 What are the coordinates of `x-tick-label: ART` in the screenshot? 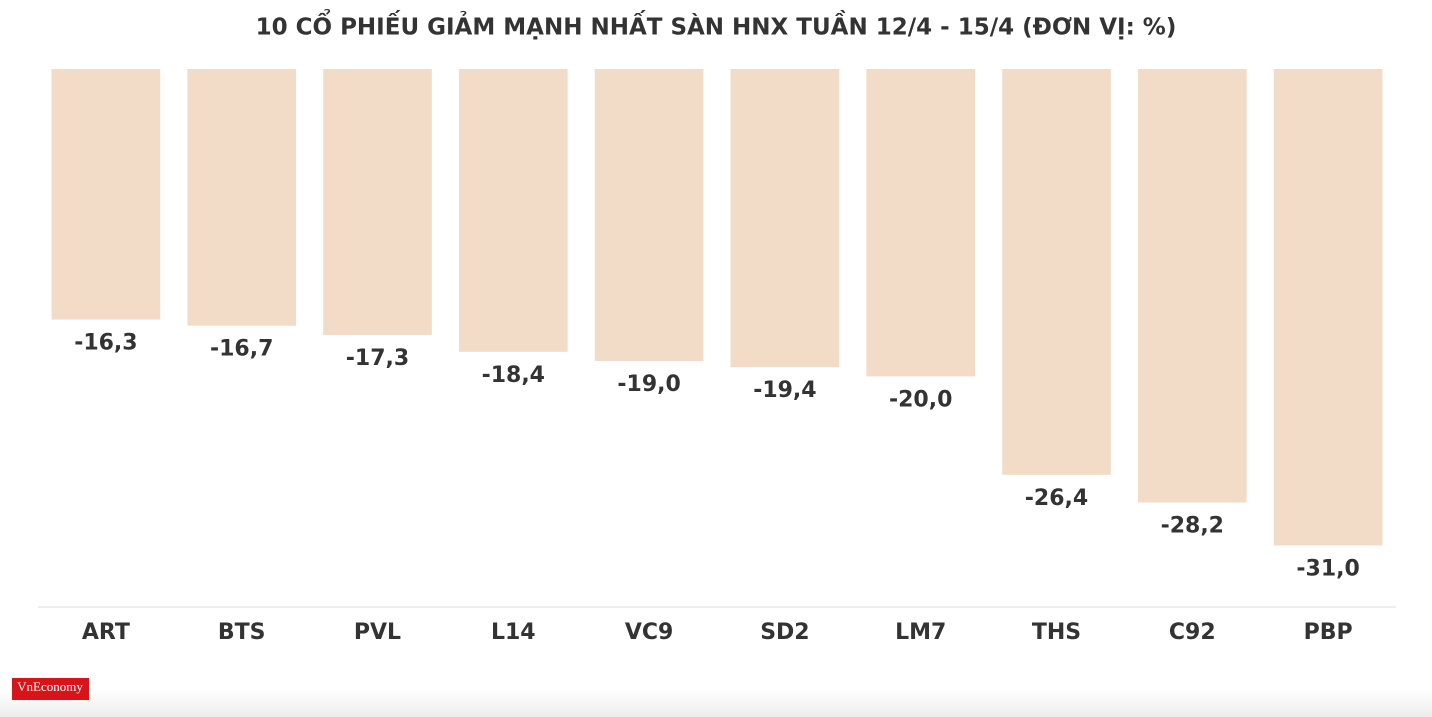 It's located at (106, 632).